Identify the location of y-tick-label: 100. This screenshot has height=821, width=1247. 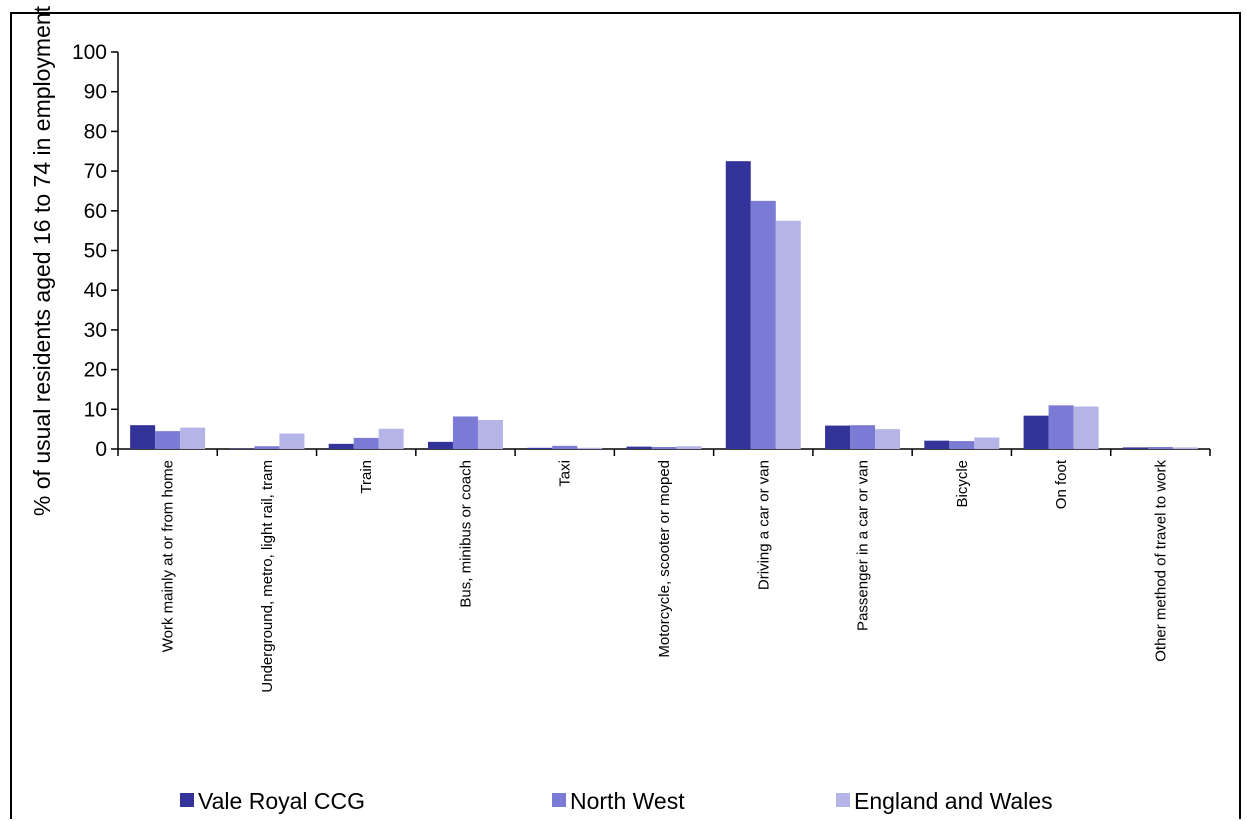
(89, 52).